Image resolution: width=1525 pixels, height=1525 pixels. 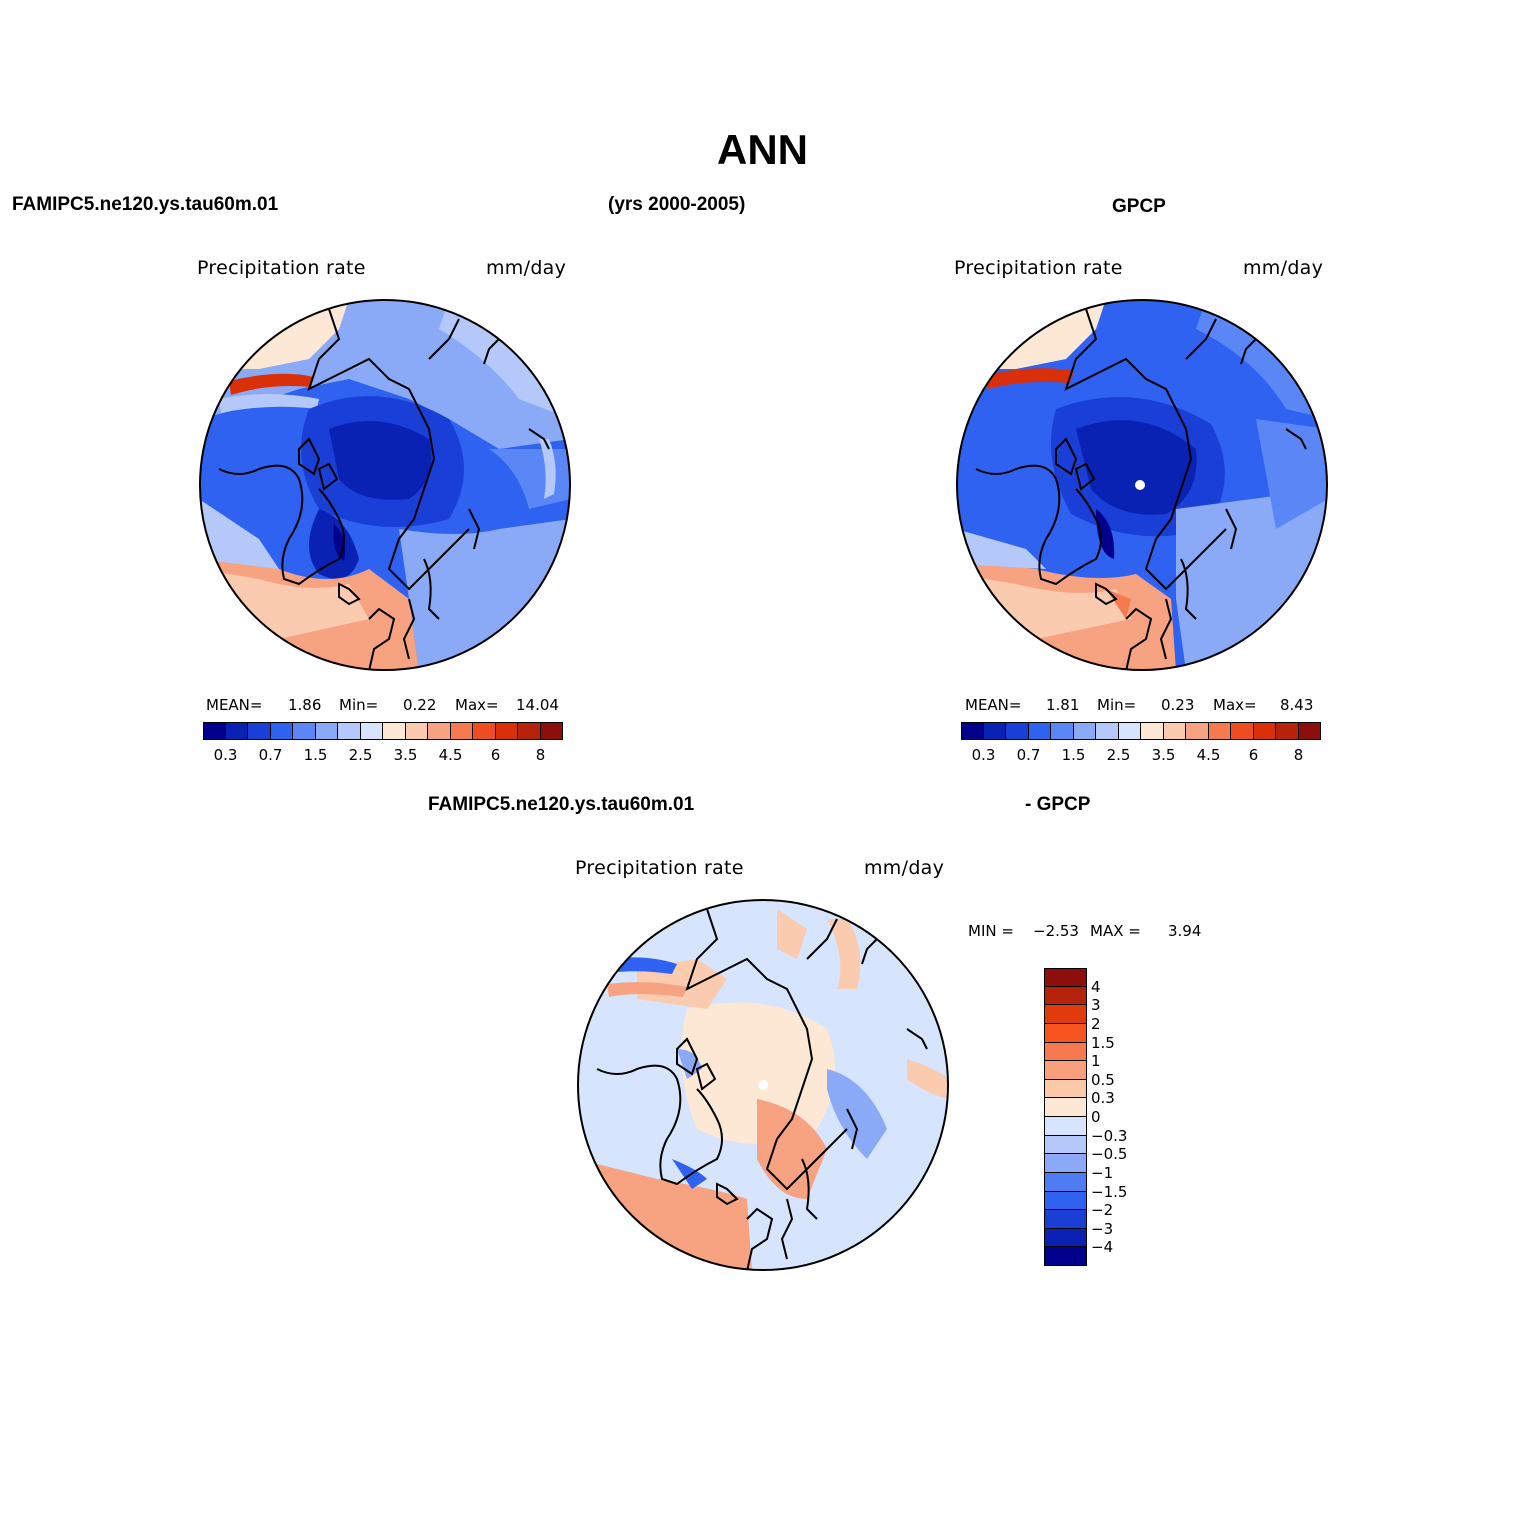 What do you see at coordinates (281, 268) in the screenshot?
I see `panel1-variable-label: Precipitation rate` at bounding box center [281, 268].